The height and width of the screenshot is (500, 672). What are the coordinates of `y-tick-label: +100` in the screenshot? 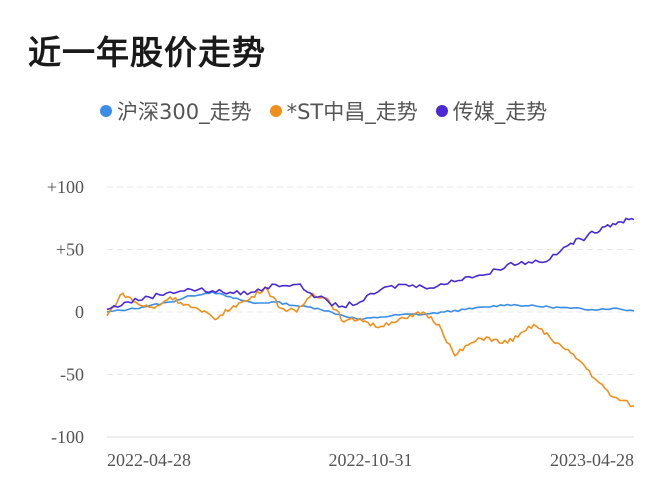 It's located at (65, 187).